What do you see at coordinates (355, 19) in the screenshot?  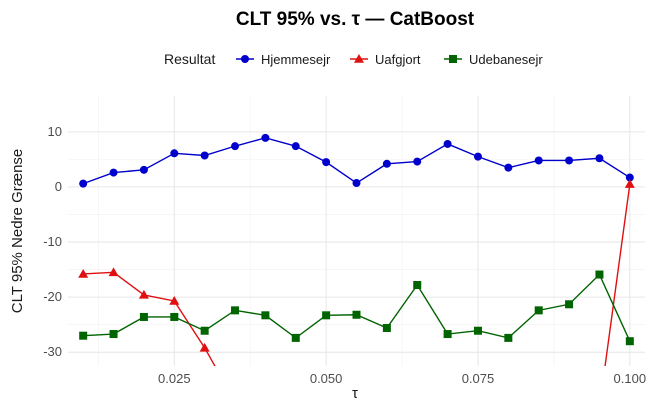 I see `chart-title: CLT 95% vs. τ — CatBoost` at bounding box center [355, 19].